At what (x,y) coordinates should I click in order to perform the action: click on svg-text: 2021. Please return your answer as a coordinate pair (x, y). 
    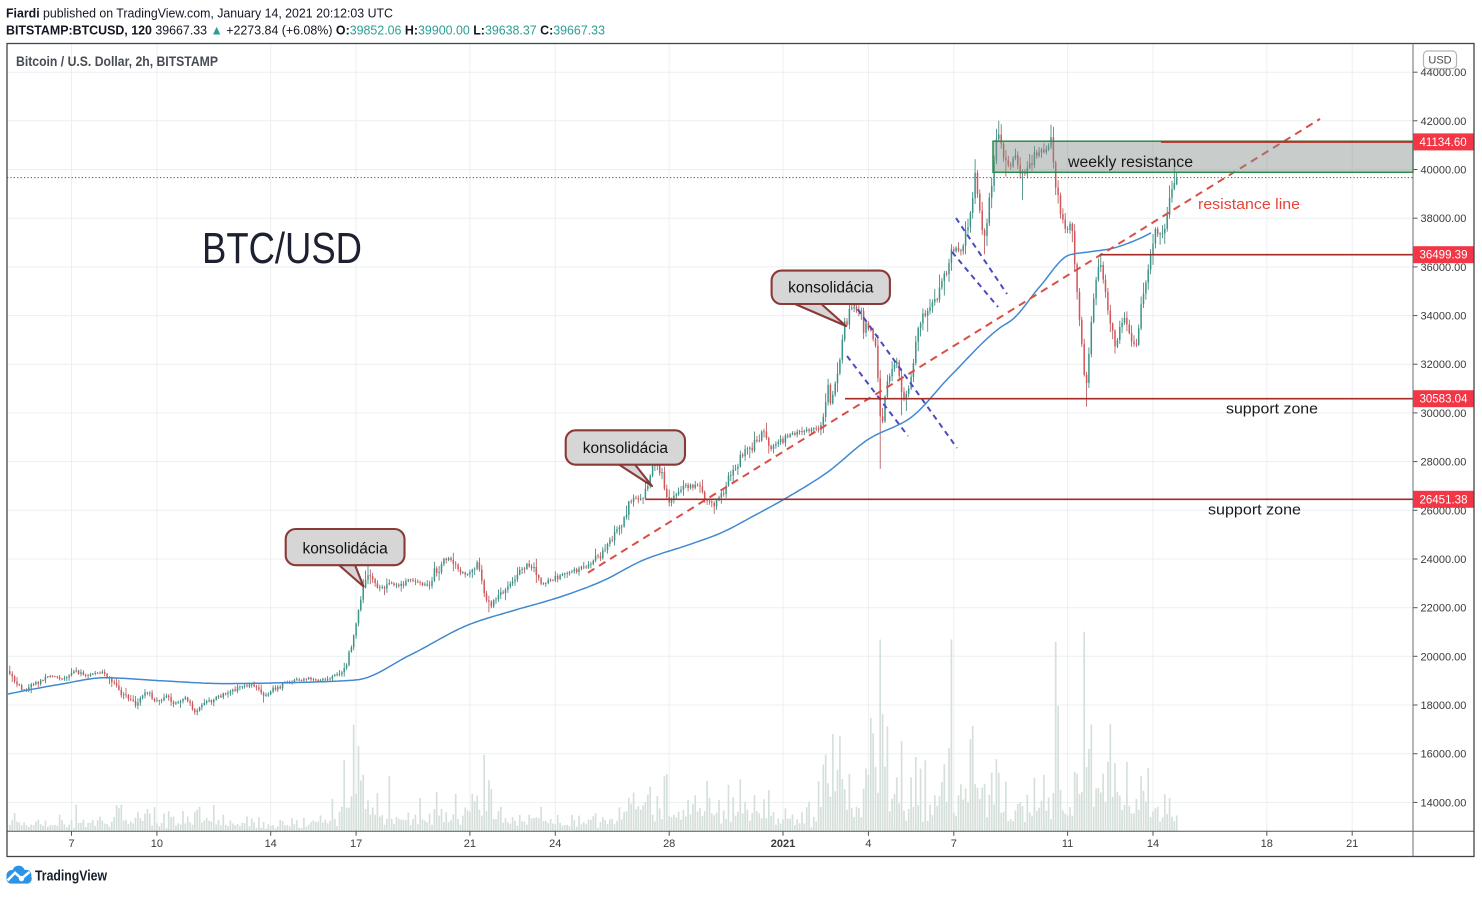
    Looking at the image, I should click on (783, 844).